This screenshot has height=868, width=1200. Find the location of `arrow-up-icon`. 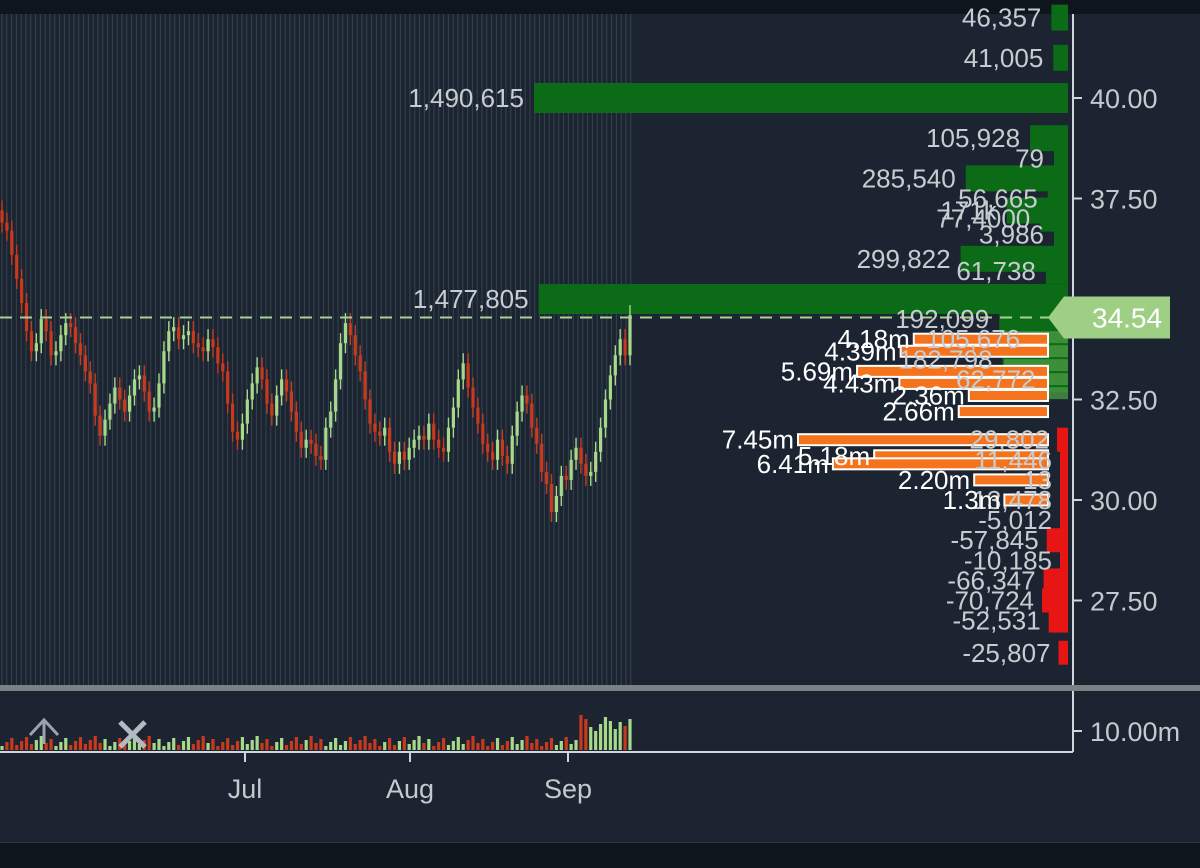

arrow-up-icon is located at coordinates (44, 730).